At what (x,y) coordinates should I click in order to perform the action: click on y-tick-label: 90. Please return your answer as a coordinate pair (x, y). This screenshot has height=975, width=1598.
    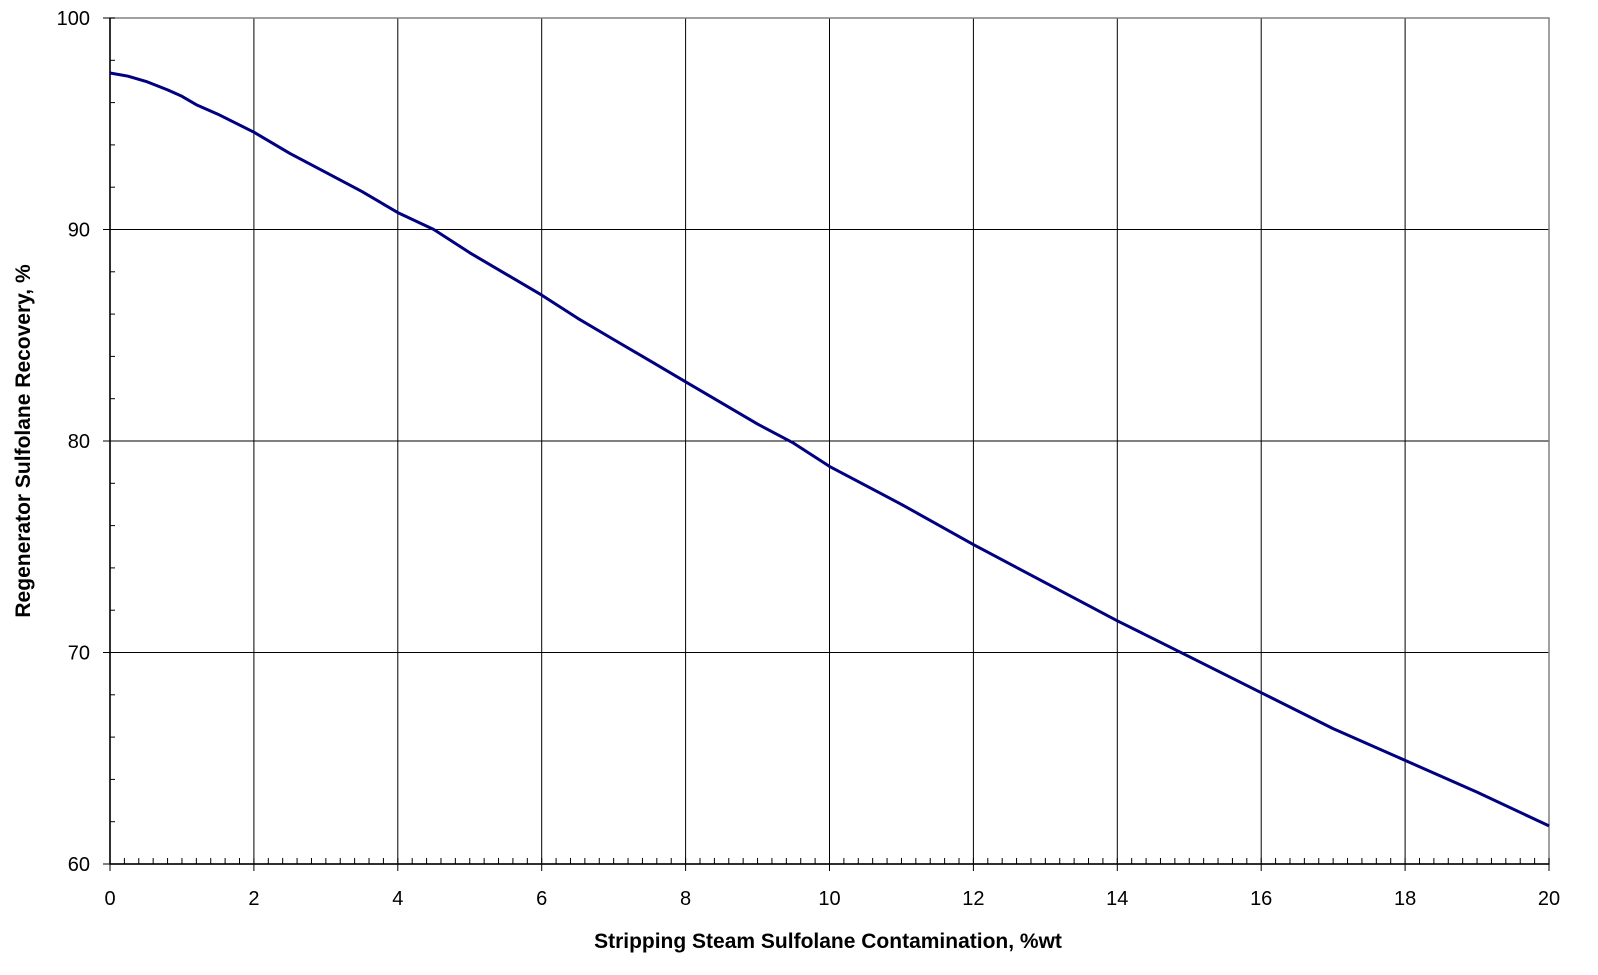
    Looking at the image, I should click on (79, 231).